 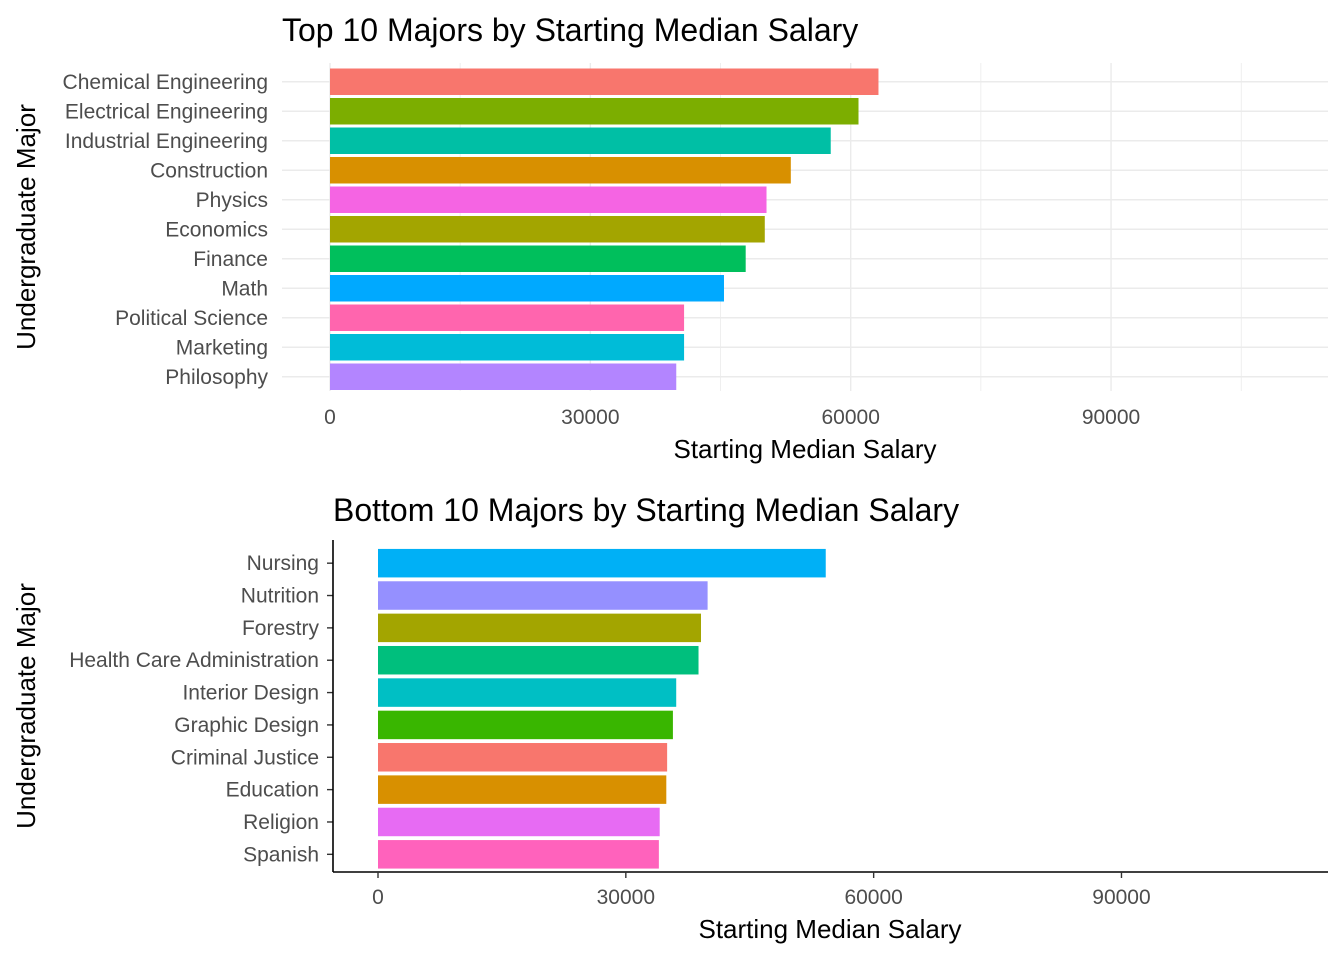 What do you see at coordinates (570, 30) in the screenshot?
I see `chart-1-title: Top 10 Majors by Starting Median Salary` at bounding box center [570, 30].